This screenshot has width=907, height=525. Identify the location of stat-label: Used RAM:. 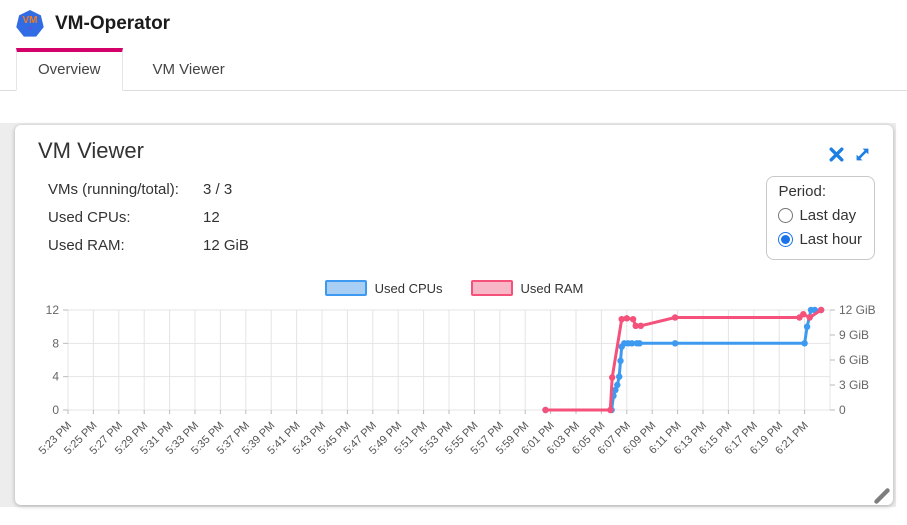
(86, 245).